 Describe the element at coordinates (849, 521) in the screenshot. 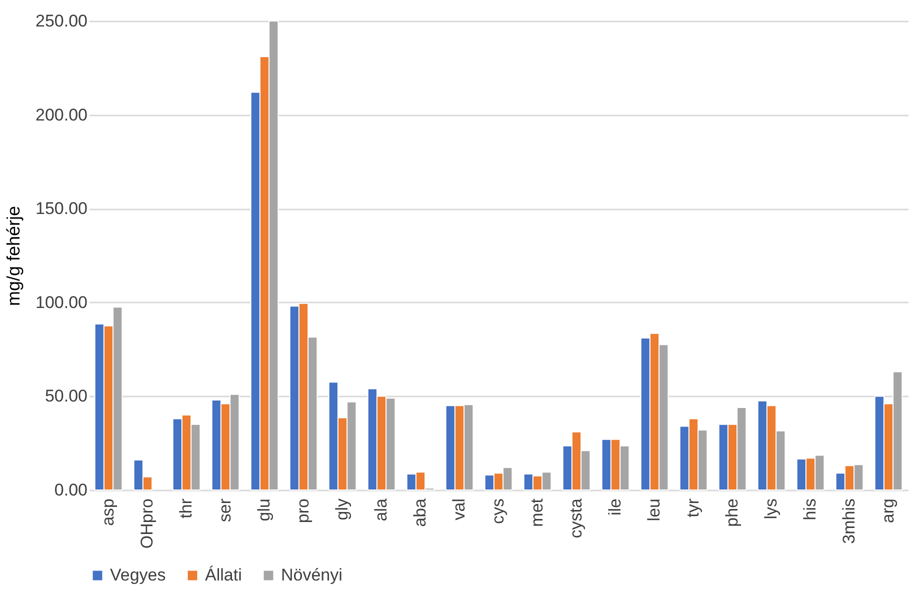

I see `x-tick-label: 3mhis` at that location.